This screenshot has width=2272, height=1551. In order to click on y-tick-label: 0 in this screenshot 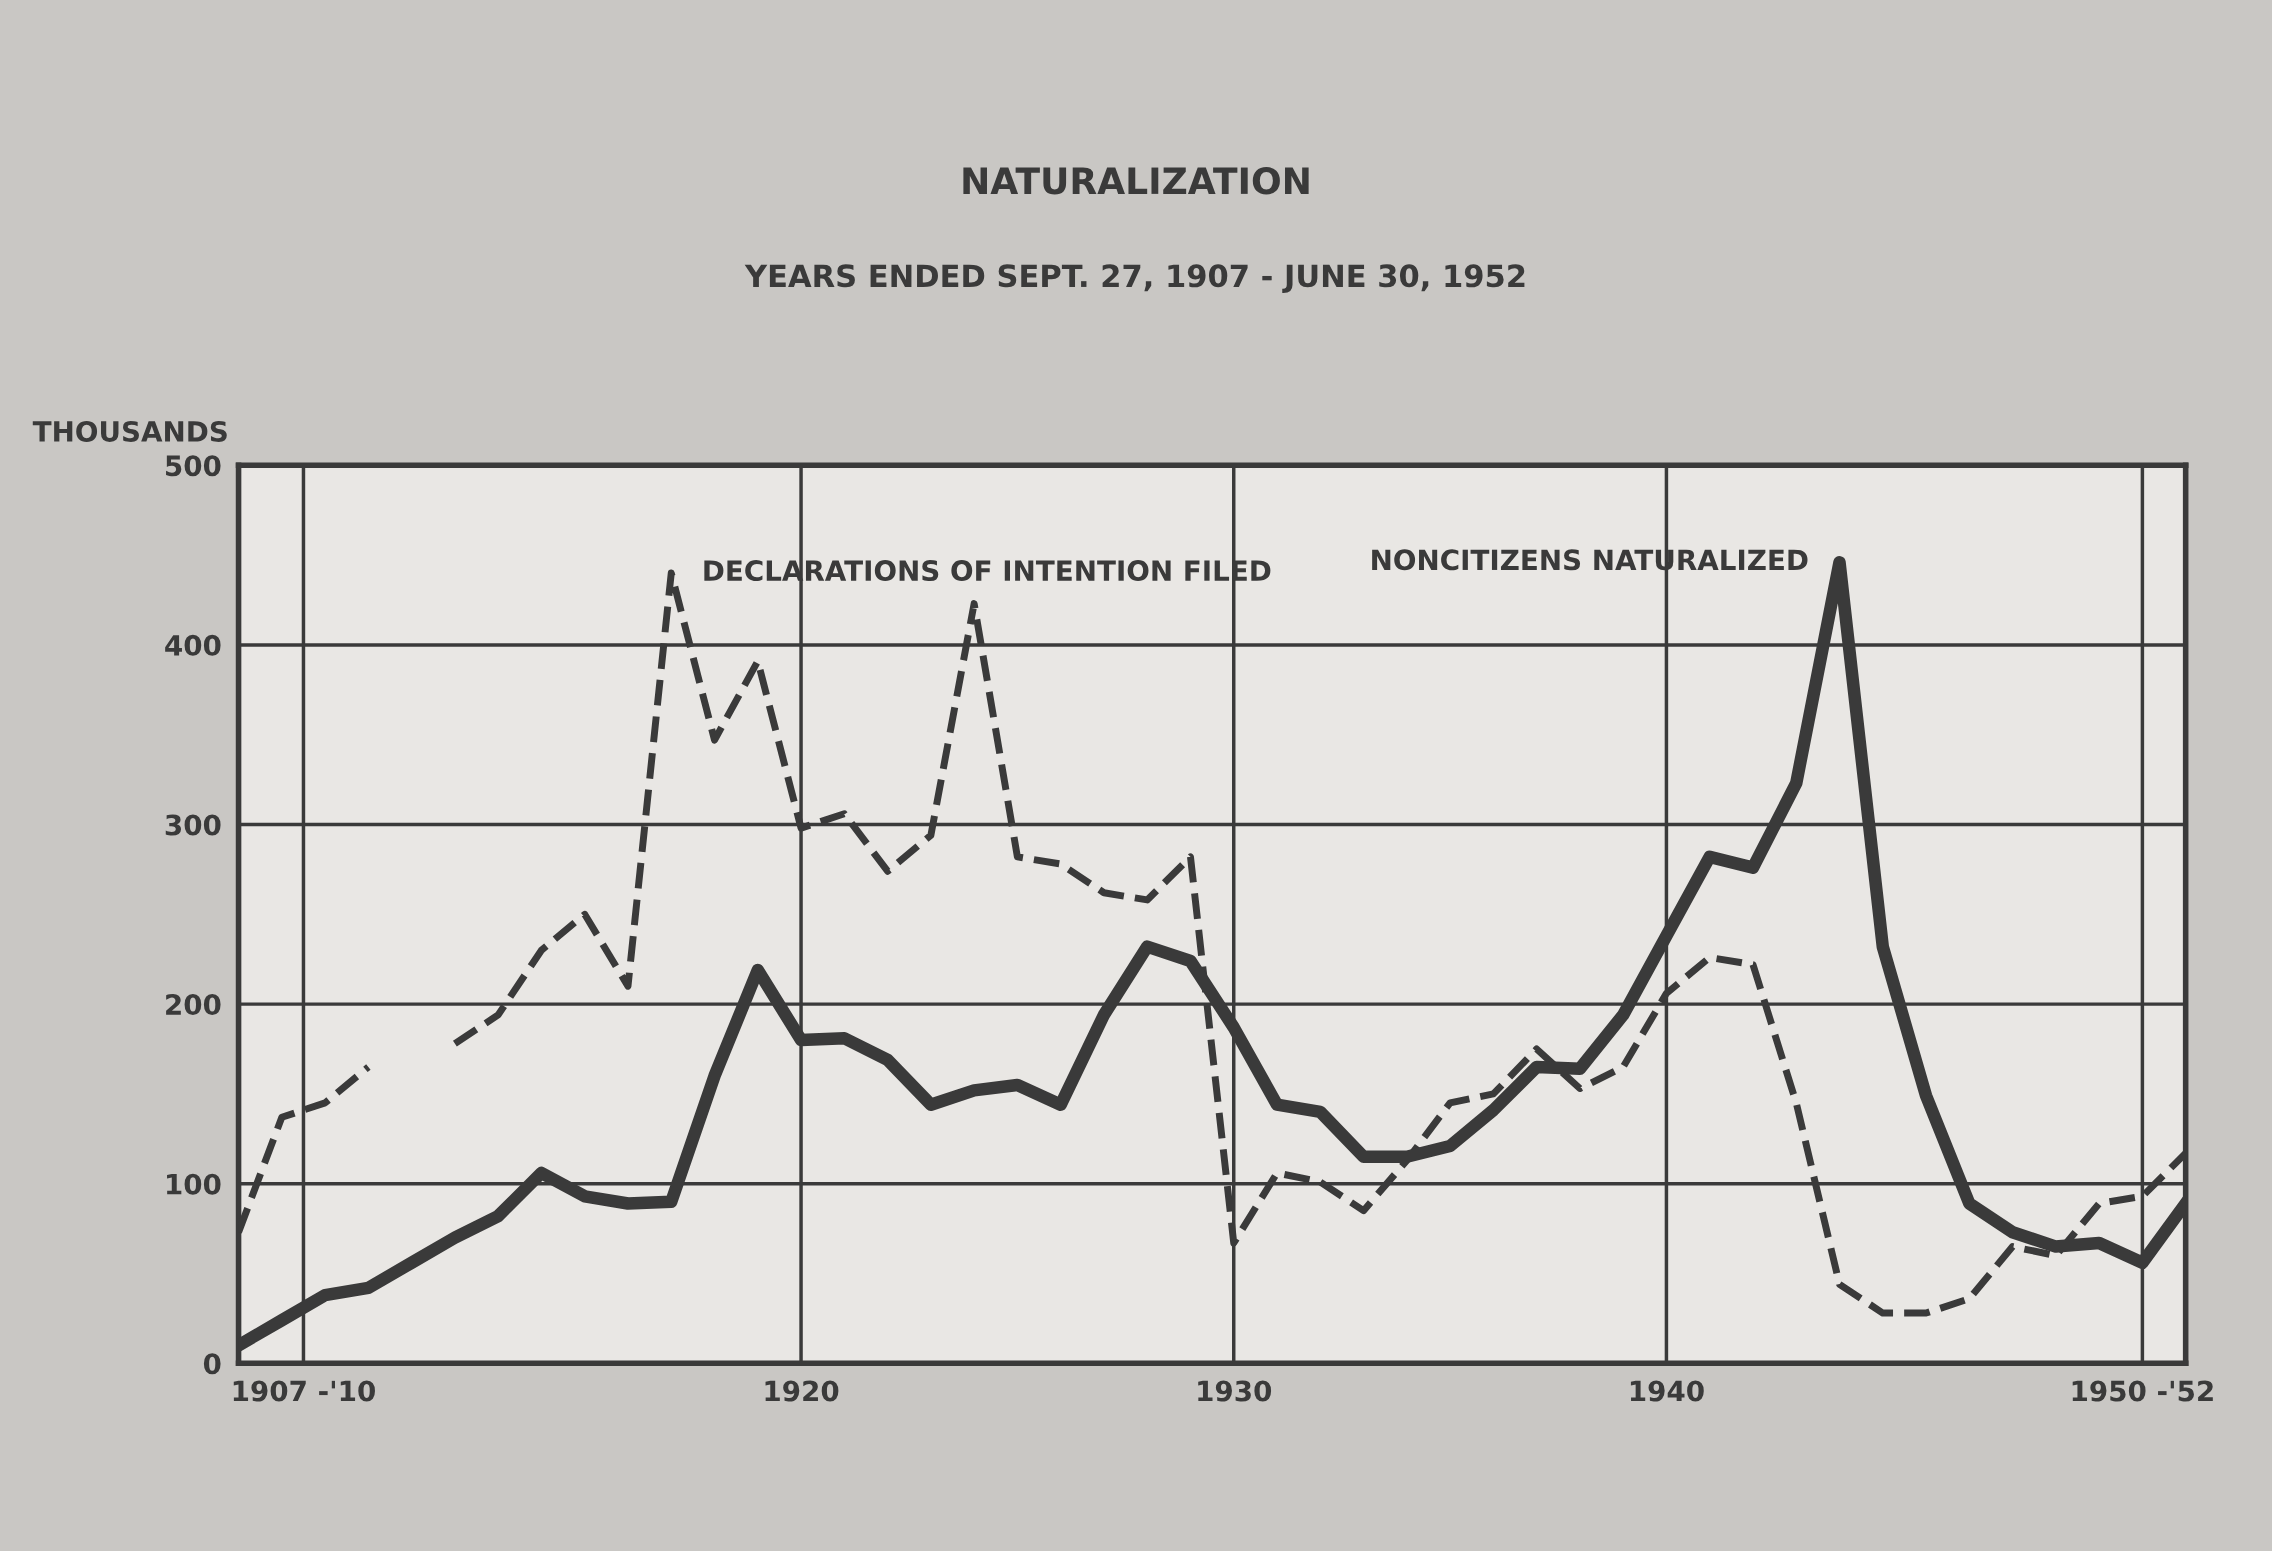, I will do `click(212, 1364)`.